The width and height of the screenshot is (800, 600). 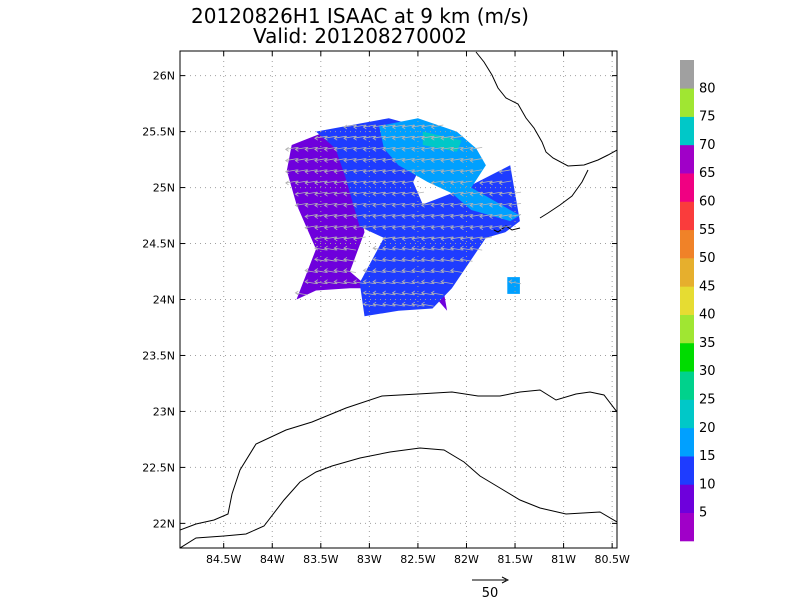 What do you see at coordinates (707, 201) in the screenshot?
I see `colorbar-label-11: 60` at bounding box center [707, 201].